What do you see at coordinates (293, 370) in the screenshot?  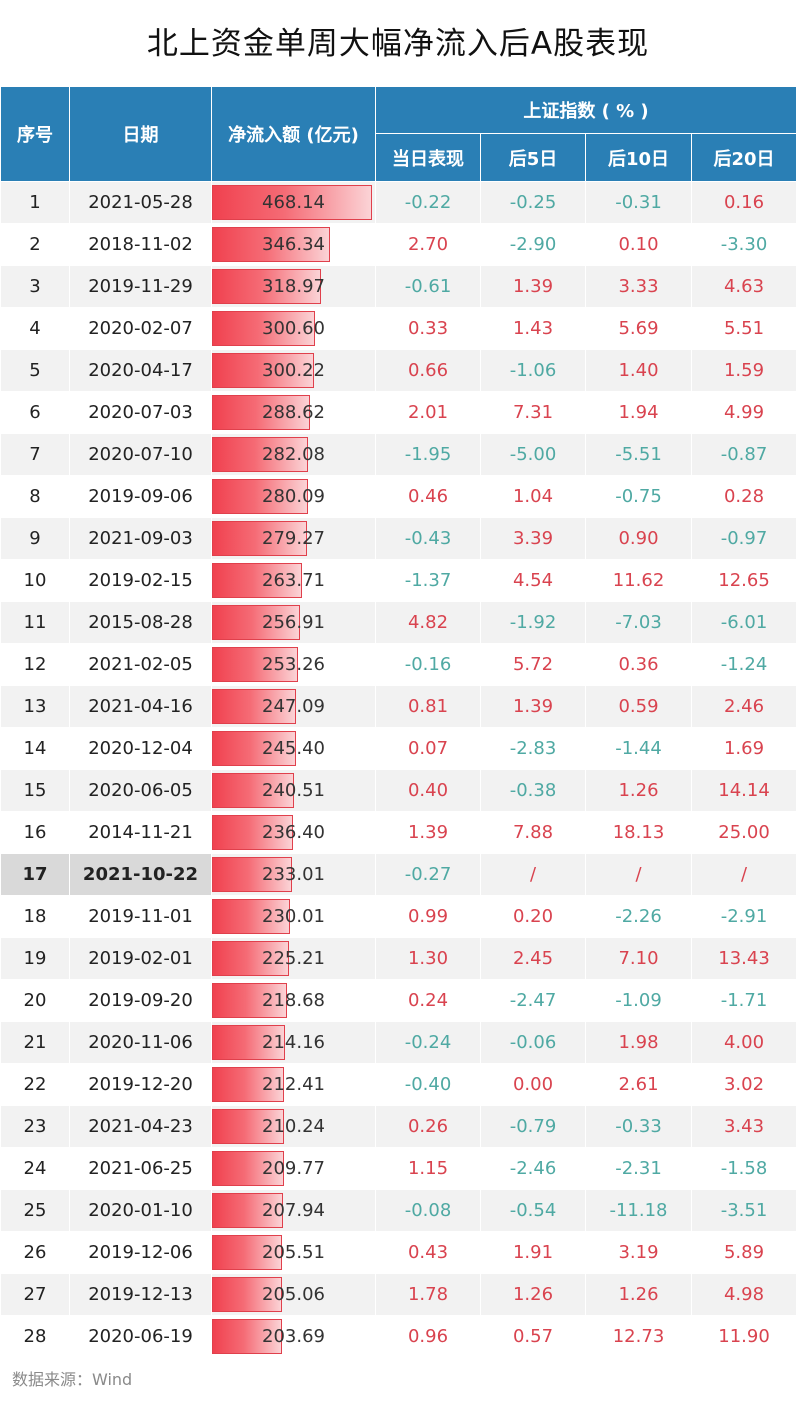 I see `cell-net-inflow: 300.22` at bounding box center [293, 370].